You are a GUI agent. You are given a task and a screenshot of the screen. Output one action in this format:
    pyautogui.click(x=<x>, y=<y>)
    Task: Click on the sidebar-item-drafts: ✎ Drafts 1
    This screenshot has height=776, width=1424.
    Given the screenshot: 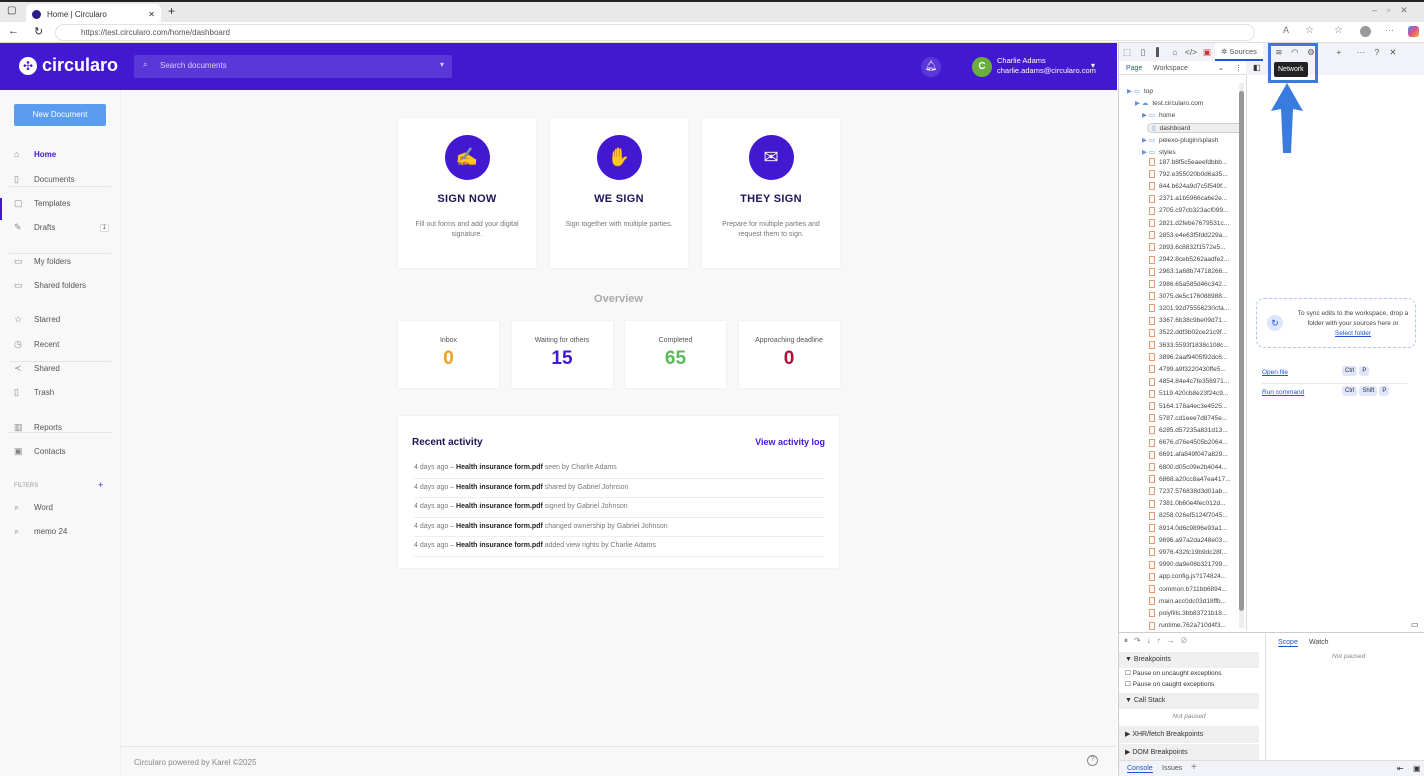 What is the action you would take?
    pyautogui.click(x=61, y=227)
    